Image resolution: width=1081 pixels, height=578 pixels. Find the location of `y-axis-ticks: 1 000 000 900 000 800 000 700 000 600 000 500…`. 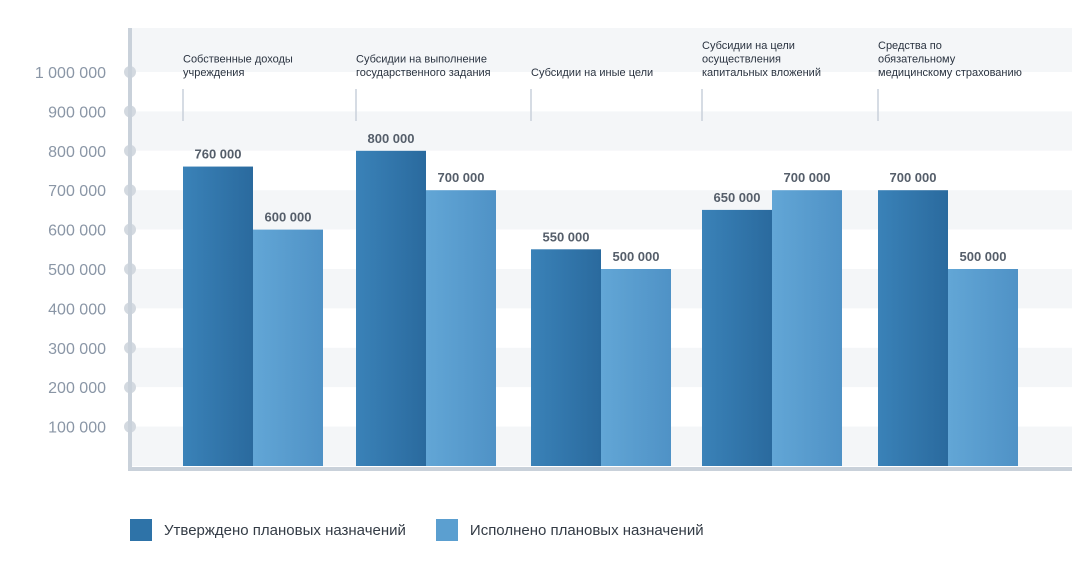

y-axis-ticks: 1 000 000 900 000 800 000 700 000 600 000 500… is located at coordinates (85, 251).